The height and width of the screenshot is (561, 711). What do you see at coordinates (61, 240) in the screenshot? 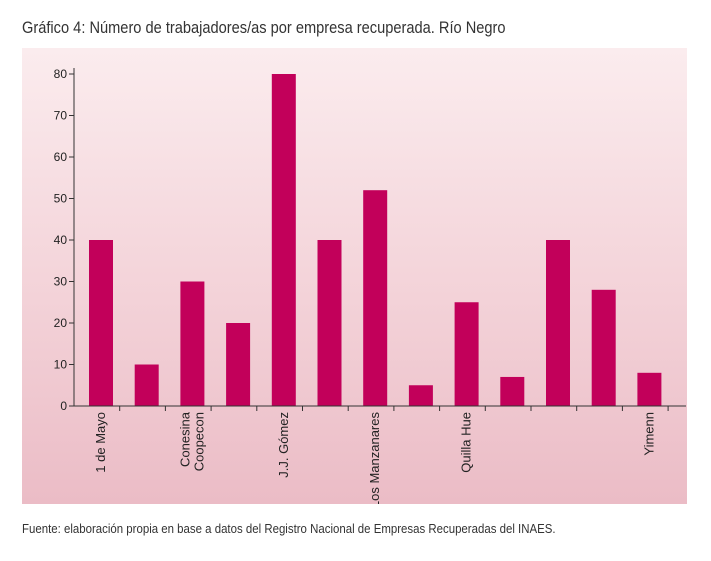
I see `y-tick-label: 40` at bounding box center [61, 240].